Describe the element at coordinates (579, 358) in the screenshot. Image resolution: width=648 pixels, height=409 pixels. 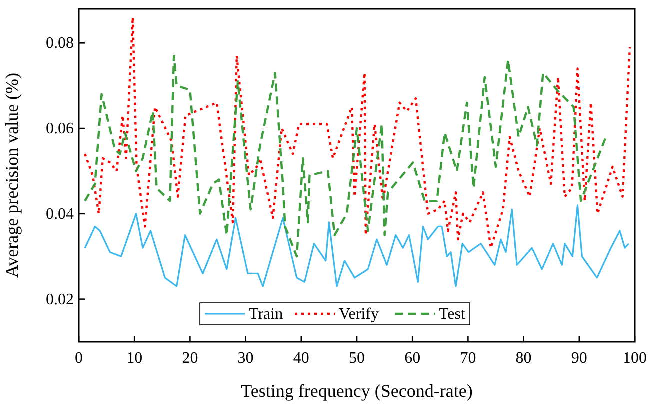
I see `x-tick-label: 90` at that location.